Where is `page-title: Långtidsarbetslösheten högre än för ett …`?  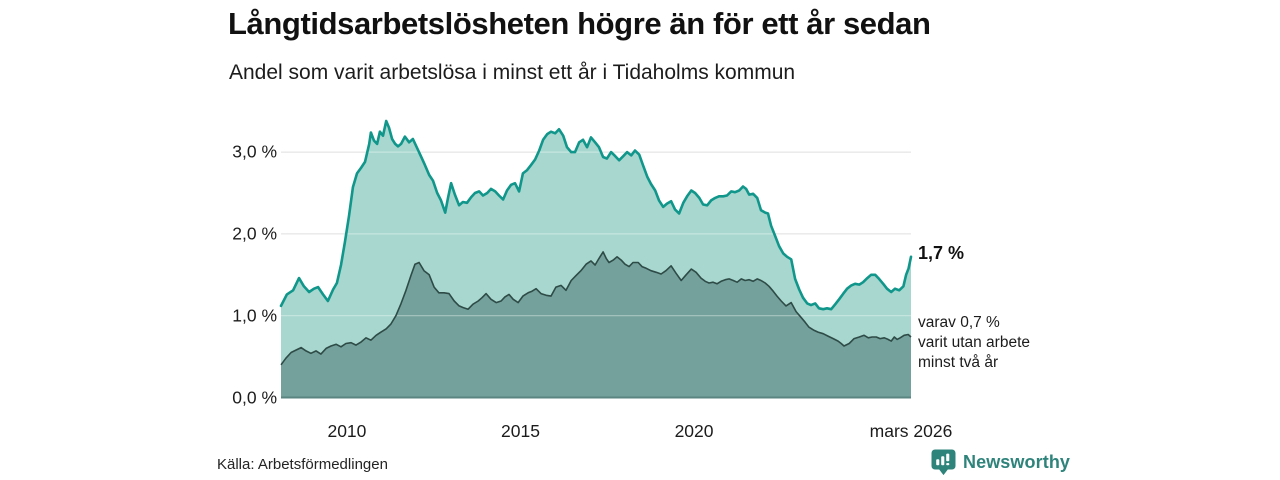 page-title: Långtidsarbetslösheten högre än för ett … is located at coordinates (579, 23).